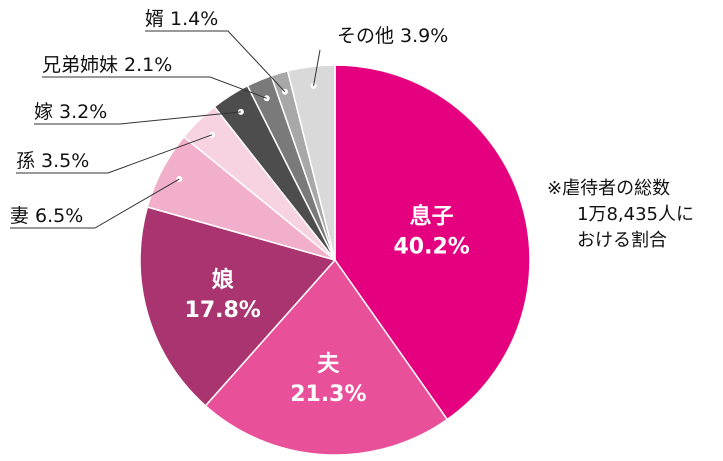 This screenshot has height=461, width=723. I want to click on note-line-1: ※虐待者の総数, so click(609, 188).